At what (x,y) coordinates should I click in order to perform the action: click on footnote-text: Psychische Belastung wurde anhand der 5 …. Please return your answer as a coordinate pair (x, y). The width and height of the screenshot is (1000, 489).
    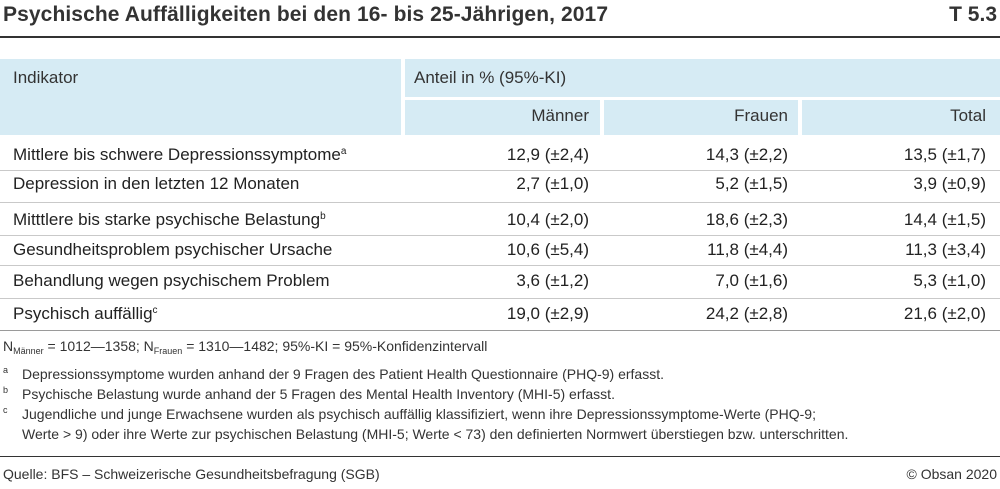
    Looking at the image, I should click on (318, 394).